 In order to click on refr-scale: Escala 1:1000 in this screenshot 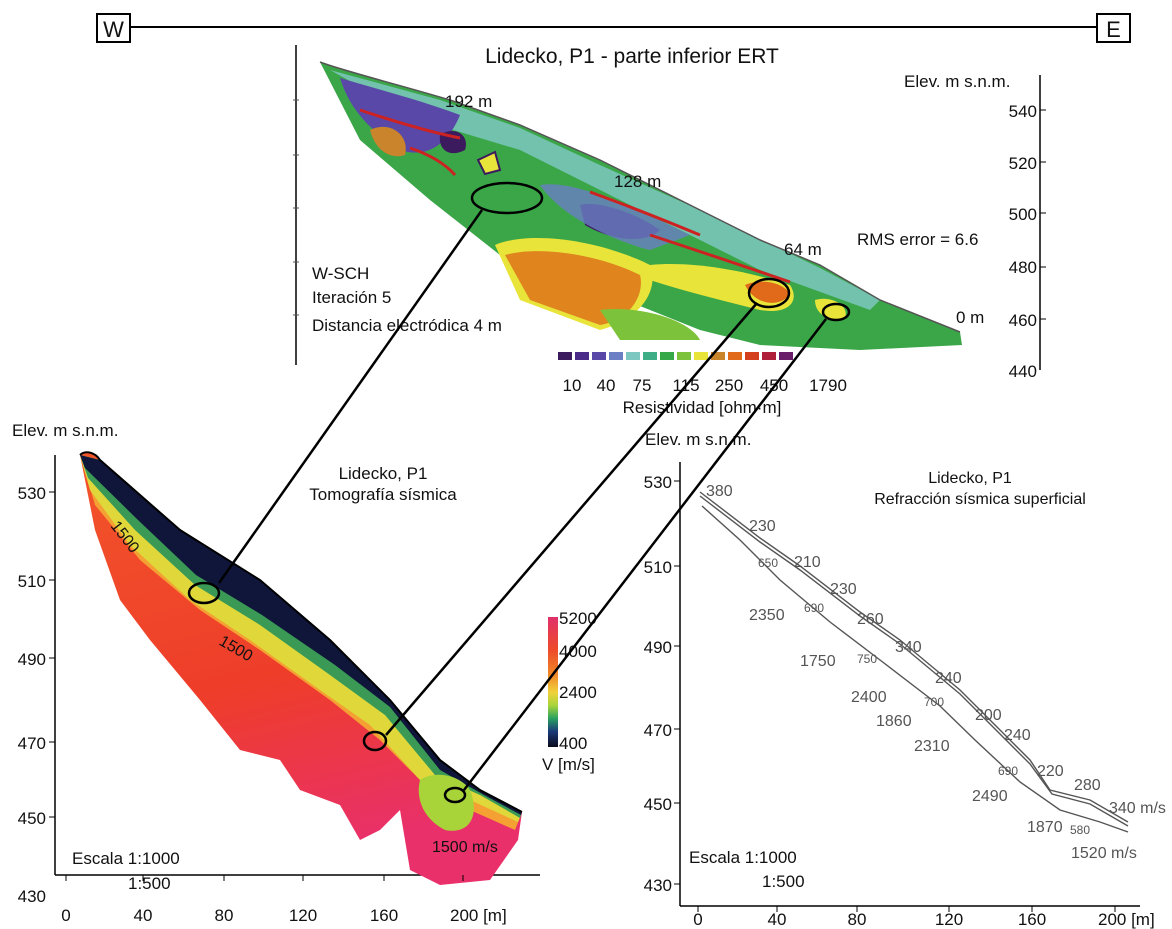, I will do `click(743, 857)`.